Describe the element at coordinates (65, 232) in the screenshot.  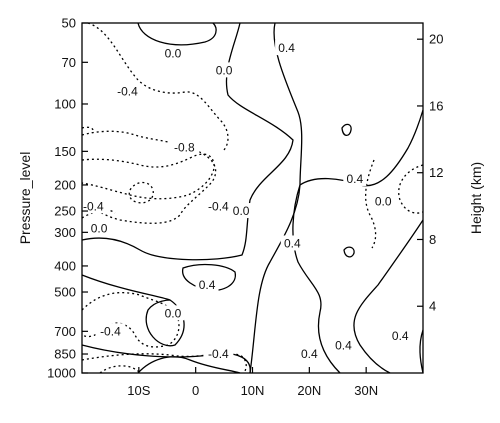
I see `y-left-tick-label: 300` at that location.